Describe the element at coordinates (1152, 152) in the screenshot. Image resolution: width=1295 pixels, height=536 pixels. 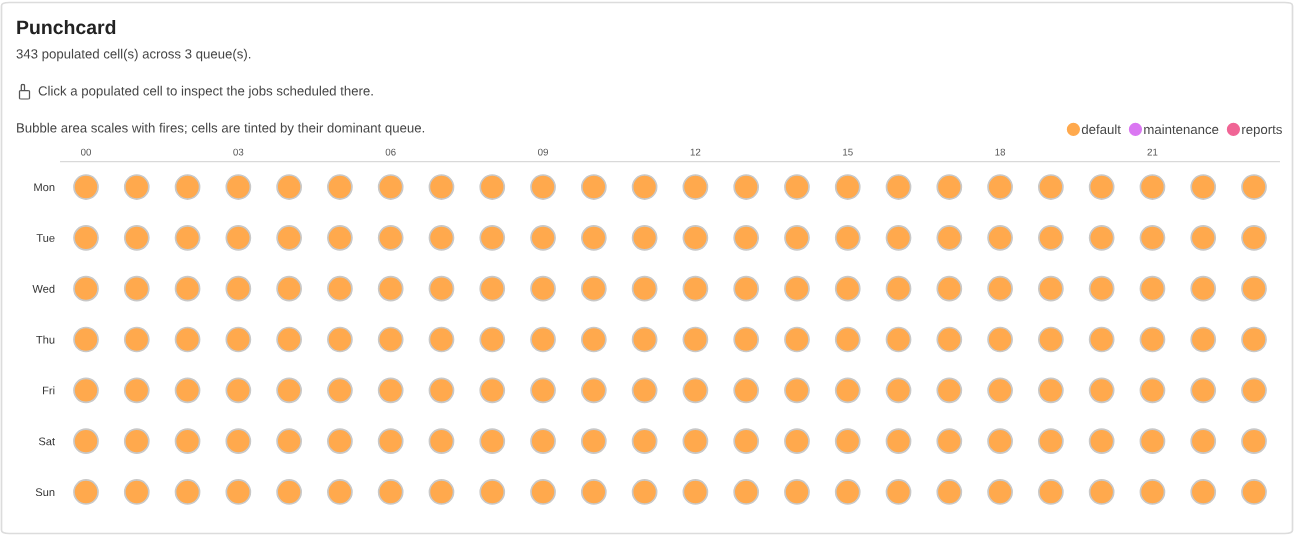
I see `x-tick-label: 21` at that location.